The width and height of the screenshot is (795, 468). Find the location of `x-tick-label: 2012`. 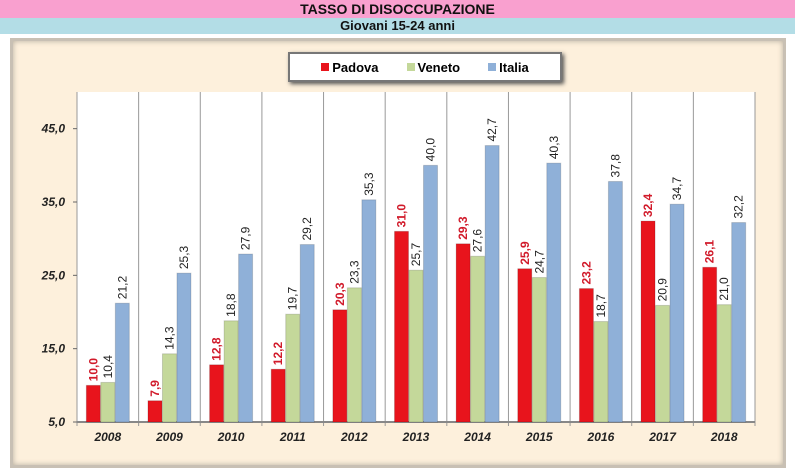

x-tick-label: 2012 is located at coordinates (354, 437).